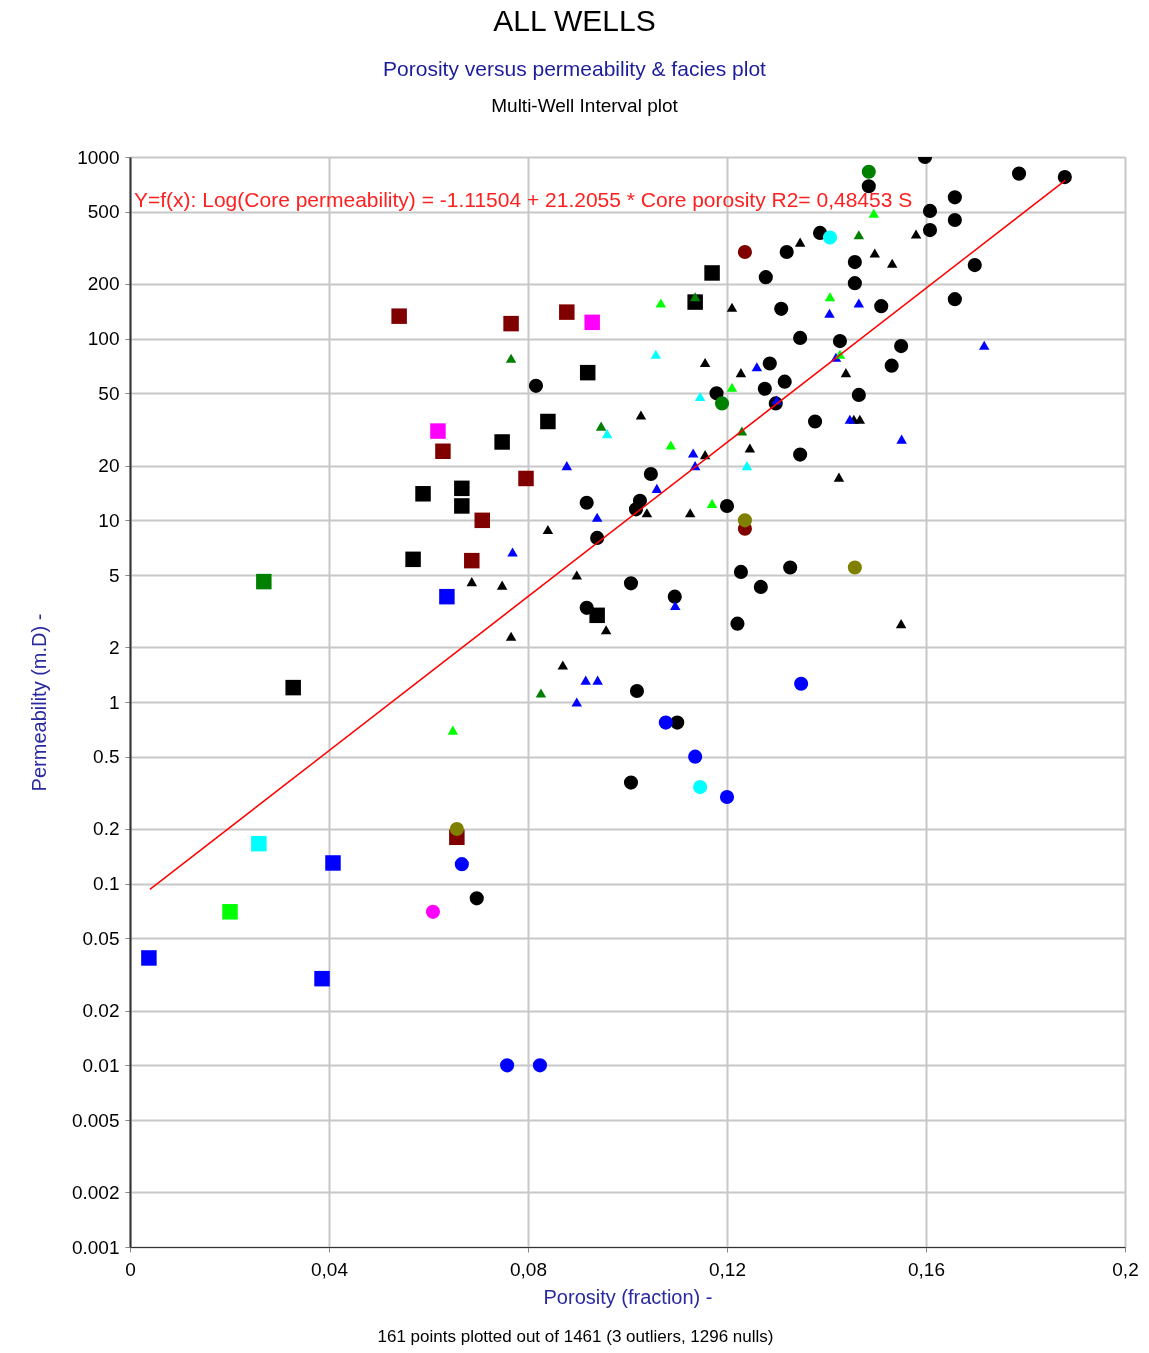 This screenshot has height=1353, width=1149. I want to click on x-tick-label: 0,16, so click(926, 1269).